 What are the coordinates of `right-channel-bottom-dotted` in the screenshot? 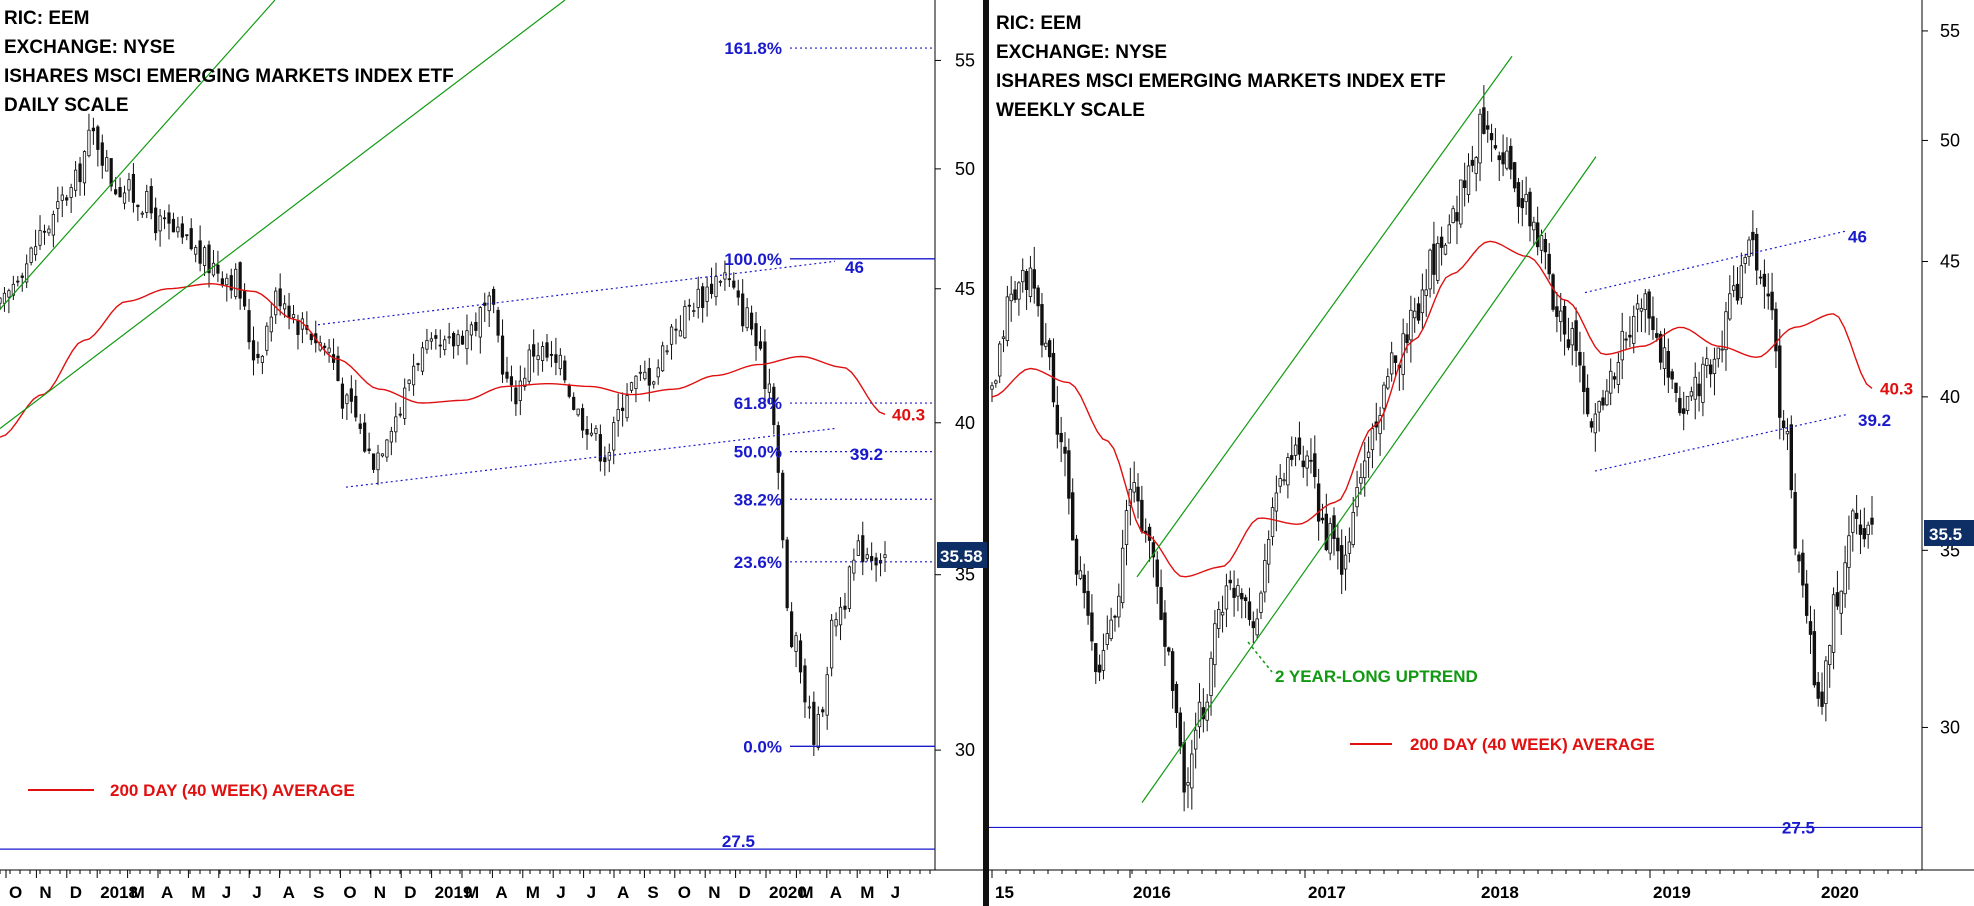 It's located at (1721, 442).